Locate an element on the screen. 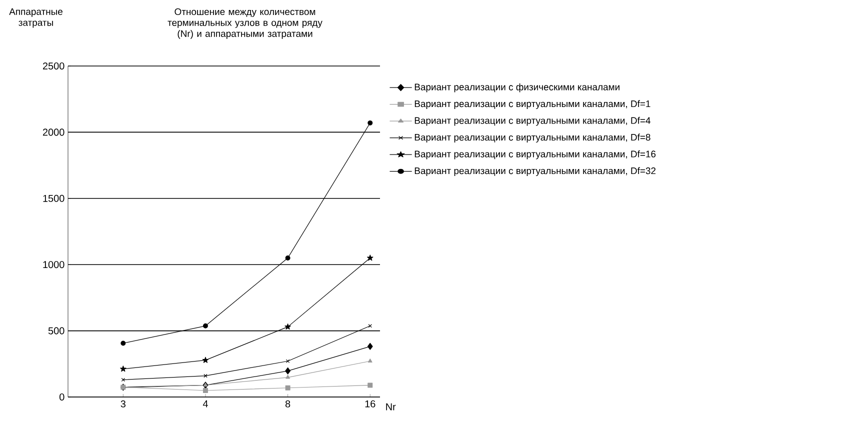 The image size is (852, 423). x-axis-title: Nr is located at coordinates (391, 406).